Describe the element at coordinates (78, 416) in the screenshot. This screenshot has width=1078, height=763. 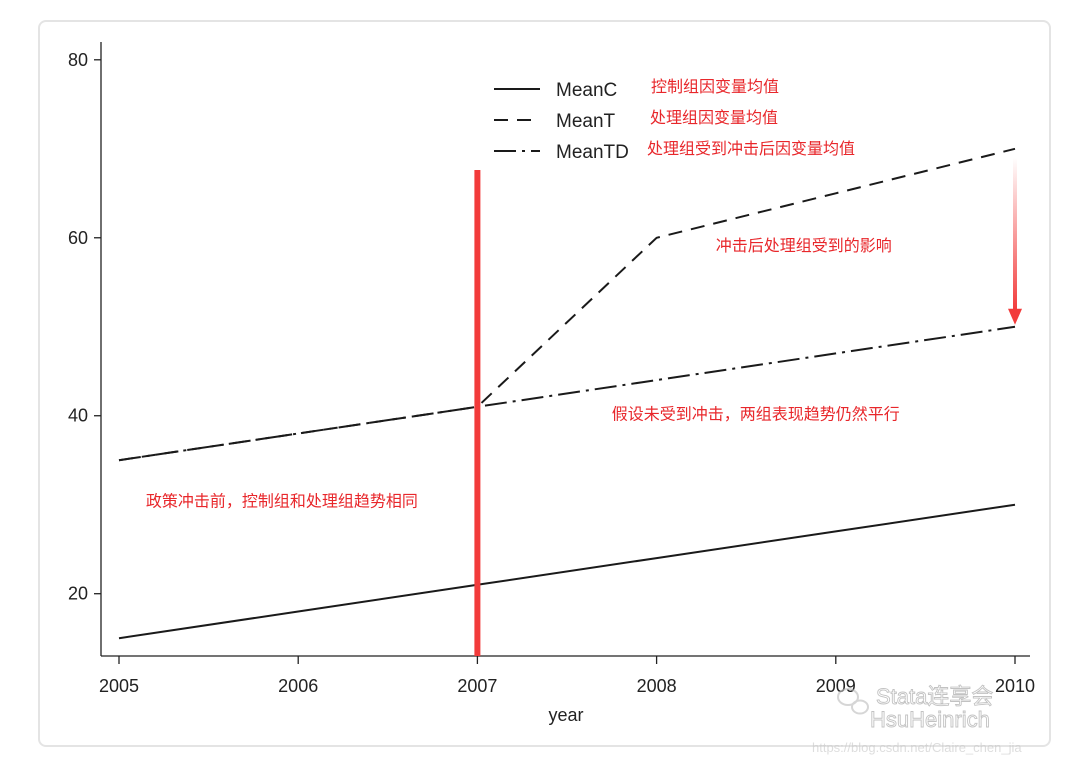
I see `y-tick-label: 40` at that location.